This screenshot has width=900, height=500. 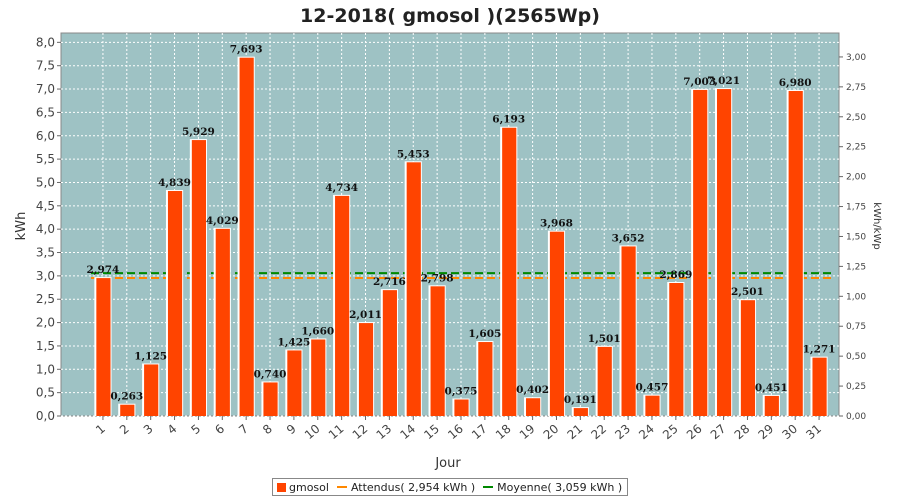 I want to click on data-label: 1,660, so click(x=317, y=331).